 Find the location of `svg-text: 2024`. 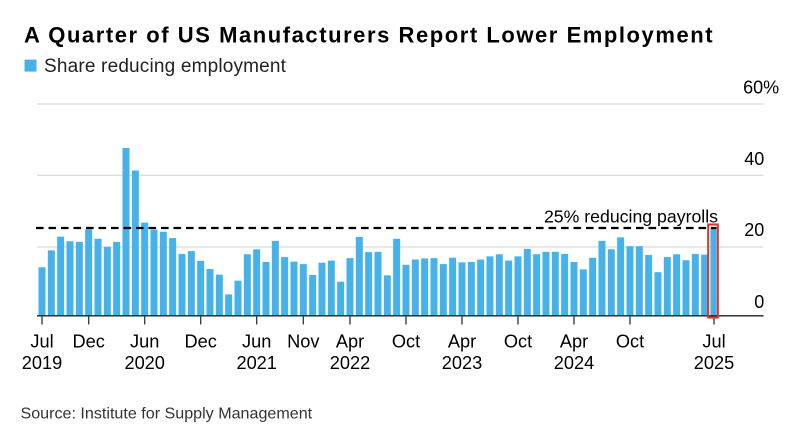

svg-text: 2024 is located at coordinates (574, 363).